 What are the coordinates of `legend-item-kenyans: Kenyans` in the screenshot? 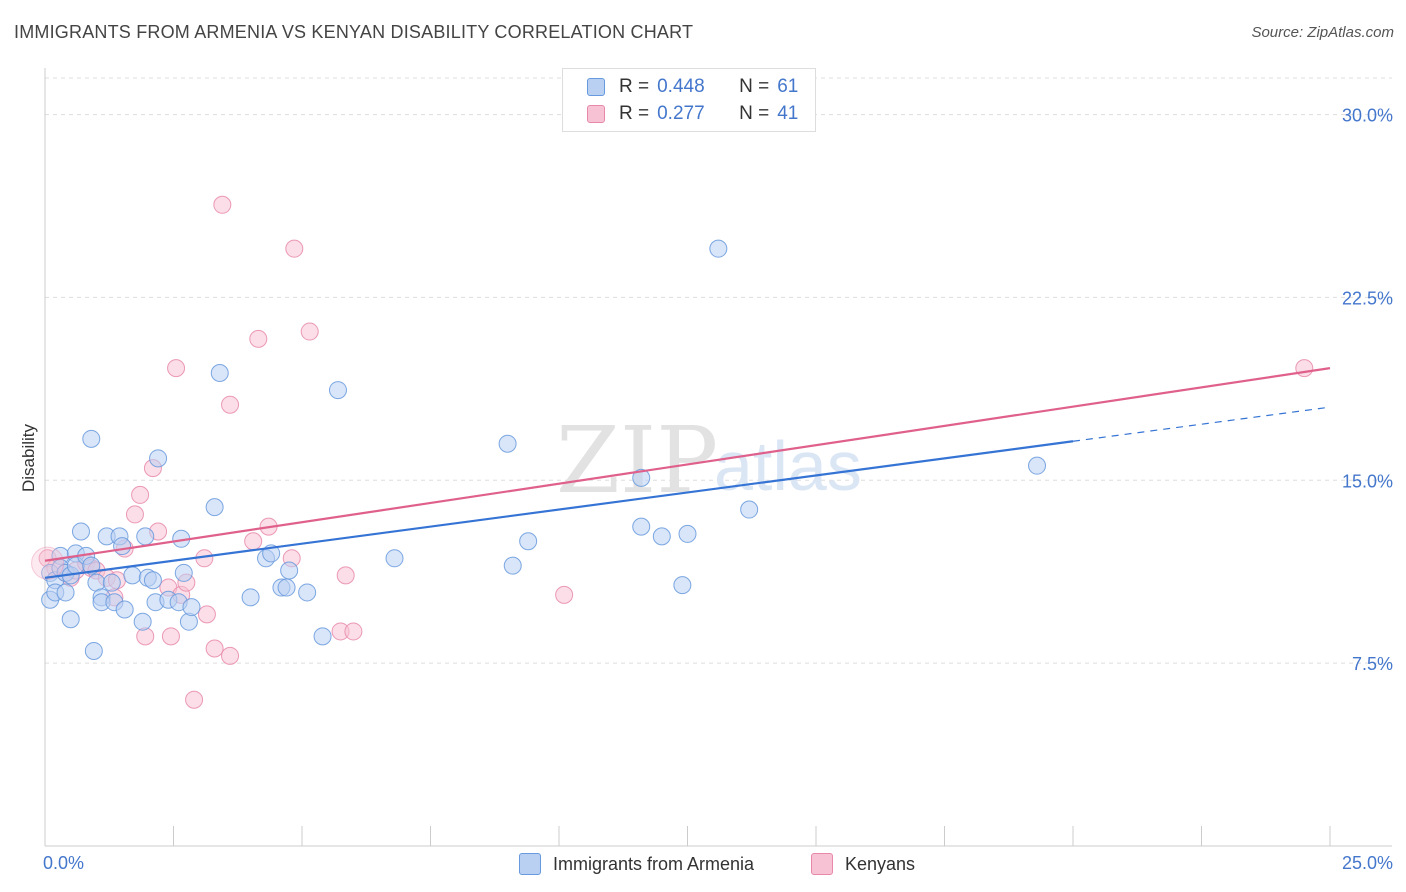 It's located at (863, 864).